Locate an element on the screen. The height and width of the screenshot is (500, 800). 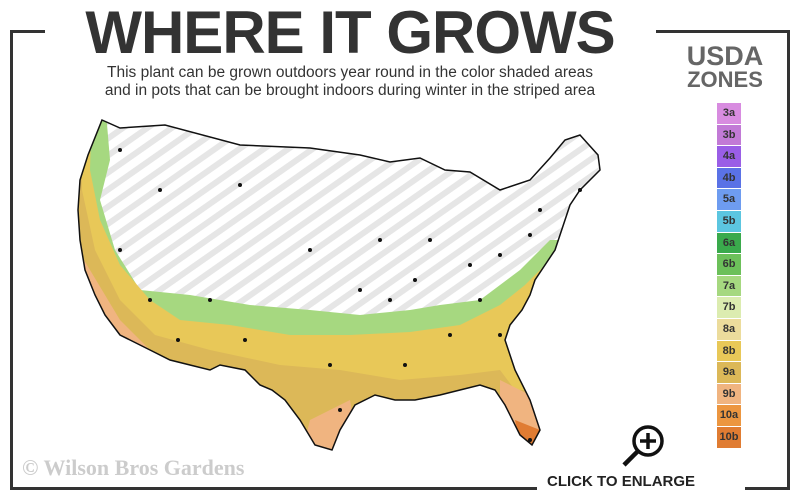
legend-zone-10b: 10b is located at coordinates (729, 437).